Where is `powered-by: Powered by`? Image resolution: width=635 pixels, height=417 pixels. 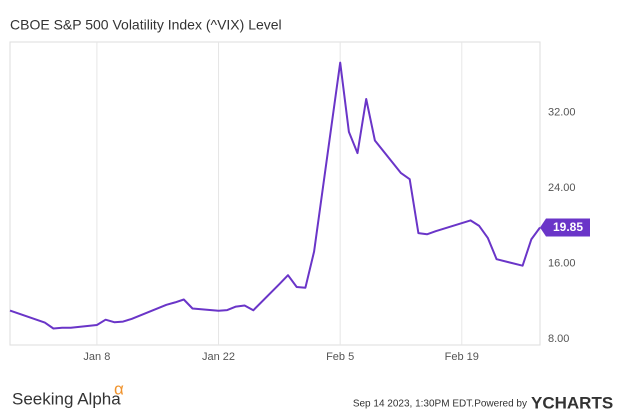 powered-by: Powered by is located at coordinates (500, 404).